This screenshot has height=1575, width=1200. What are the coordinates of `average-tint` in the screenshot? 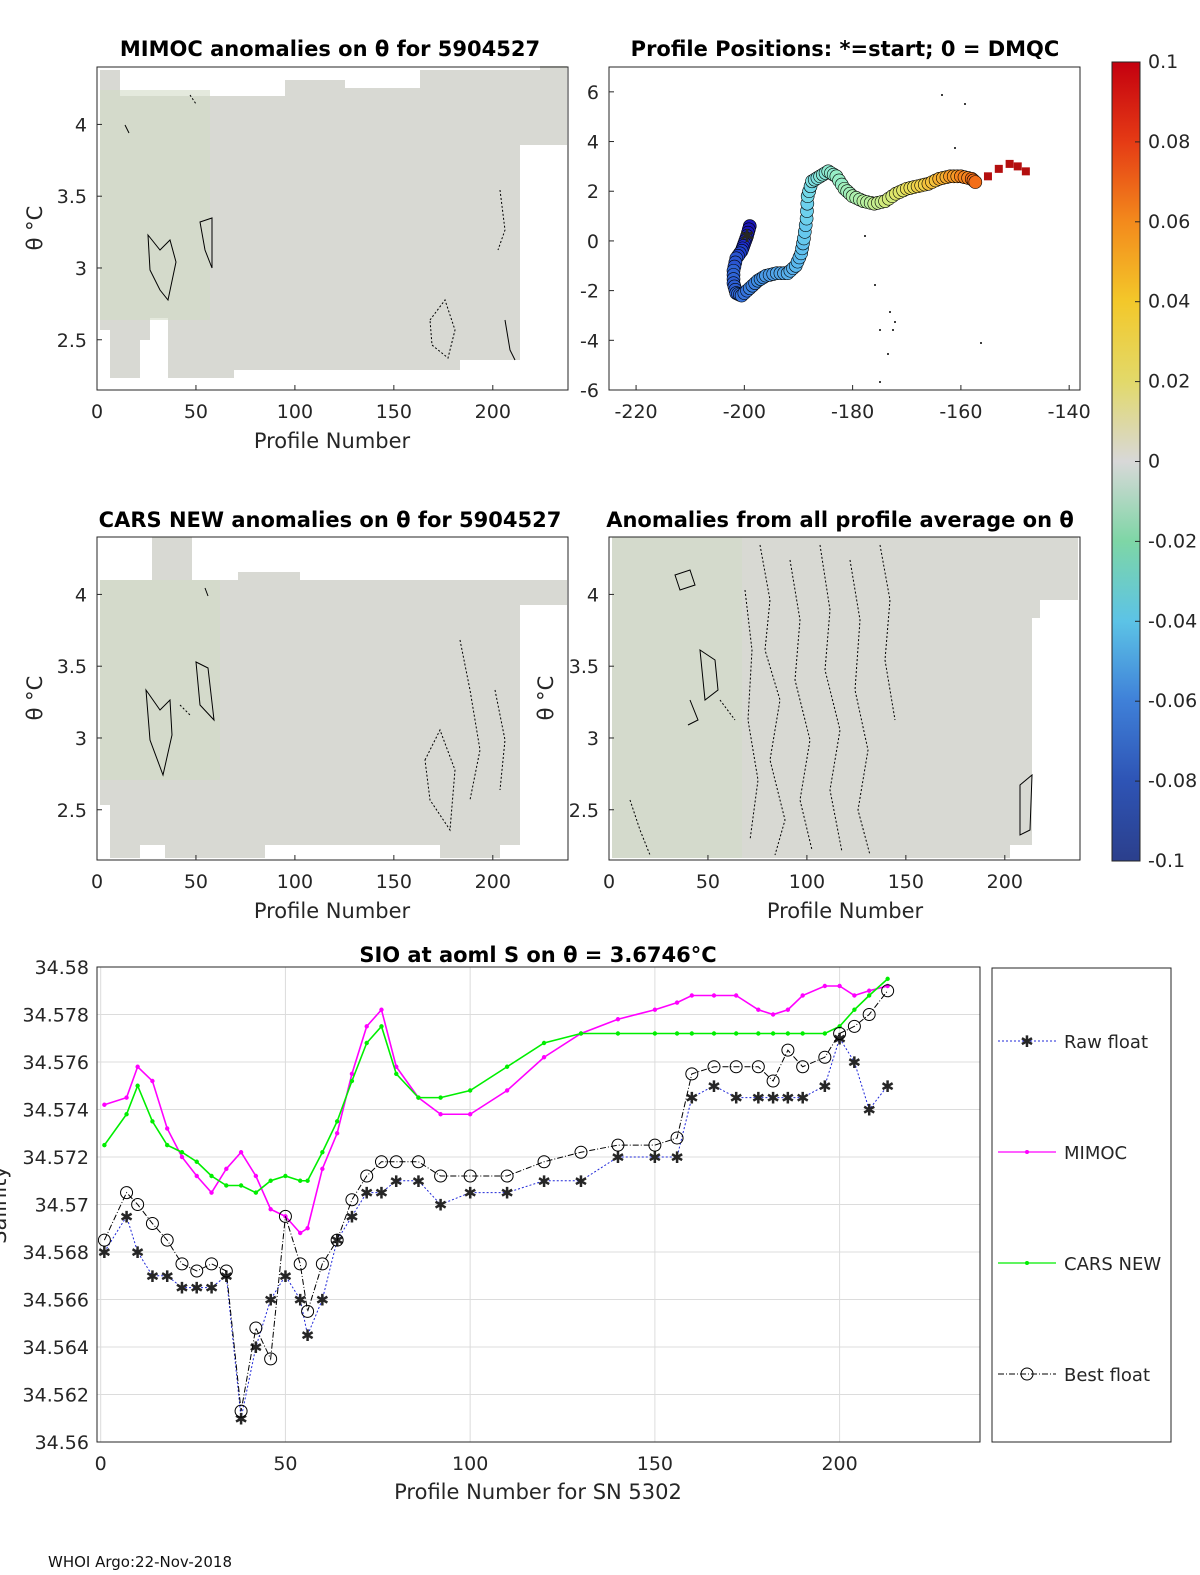 It's located at (677, 697).